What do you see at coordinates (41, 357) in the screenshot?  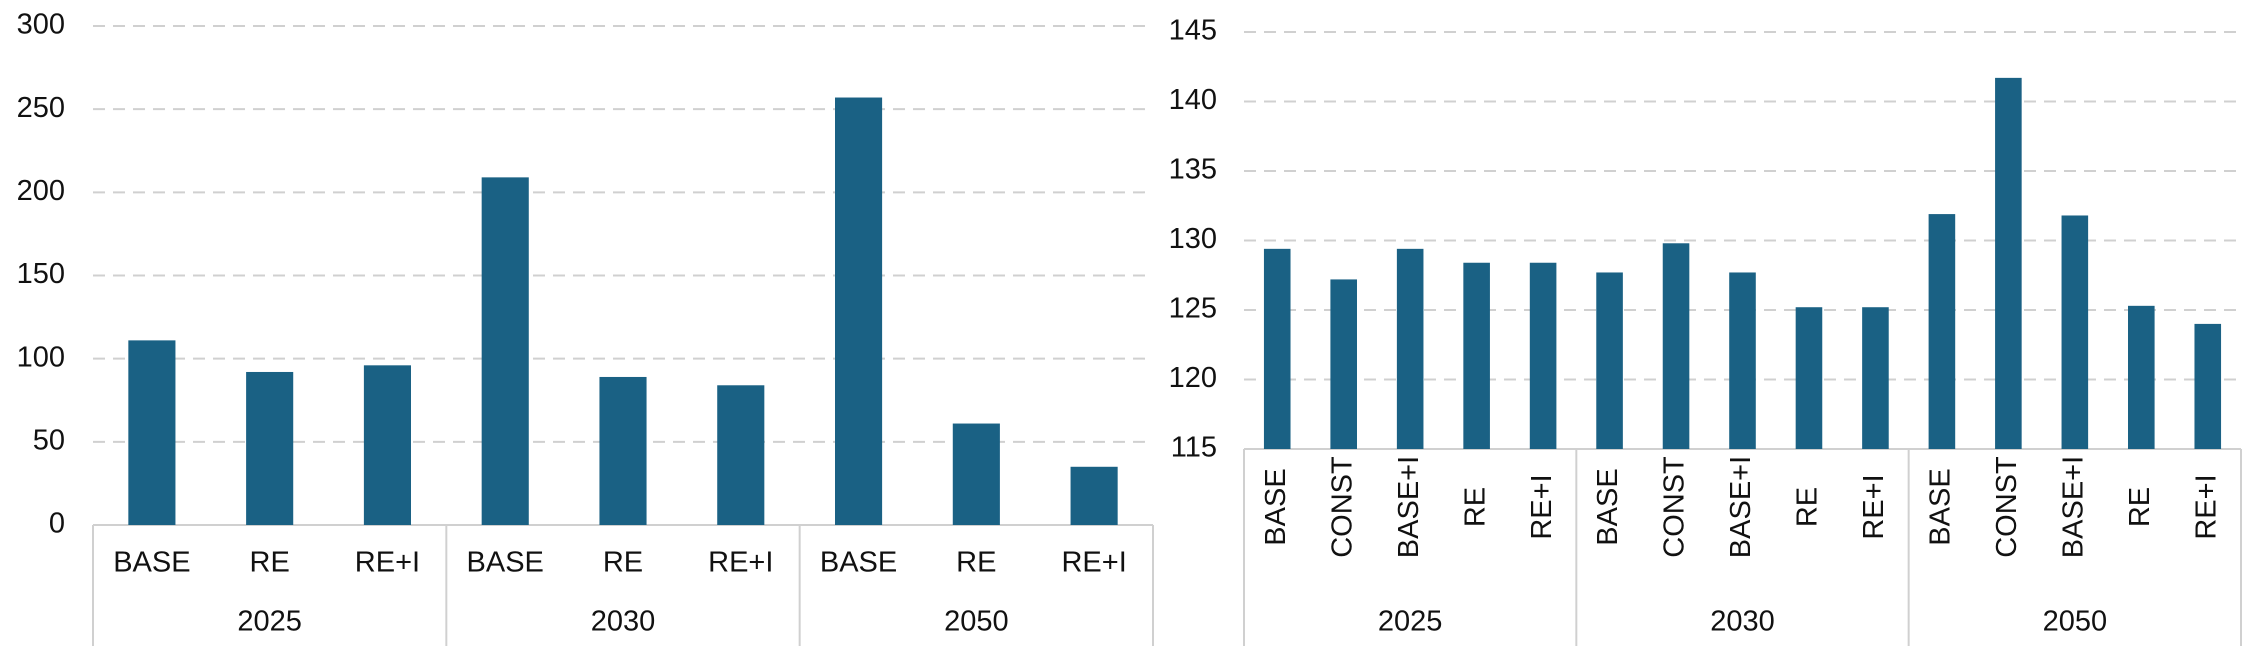 I see `y-tick-label: 100` at bounding box center [41, 357].